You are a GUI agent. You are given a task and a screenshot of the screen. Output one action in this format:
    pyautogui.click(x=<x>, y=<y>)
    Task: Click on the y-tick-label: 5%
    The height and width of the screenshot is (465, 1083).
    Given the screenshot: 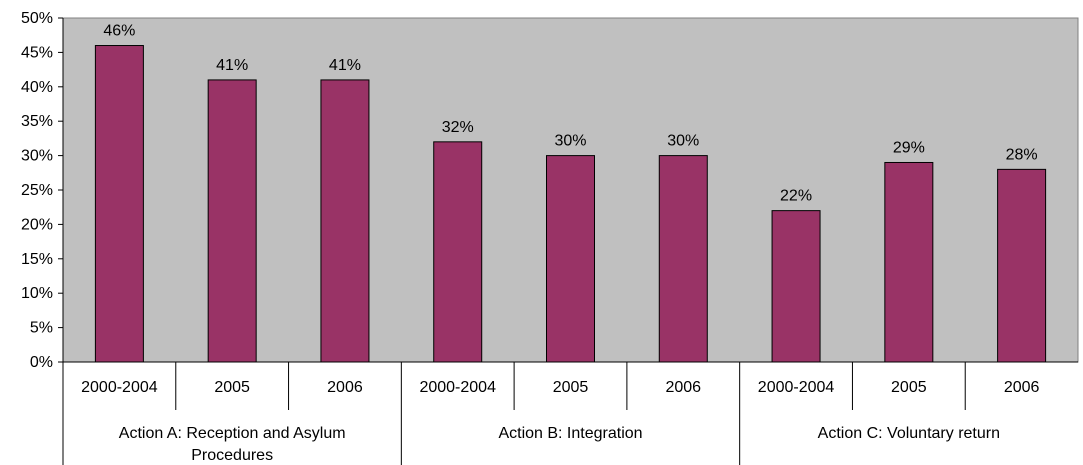 What is the action you would take?
    pyautogui.click(x=41, y=328)
    